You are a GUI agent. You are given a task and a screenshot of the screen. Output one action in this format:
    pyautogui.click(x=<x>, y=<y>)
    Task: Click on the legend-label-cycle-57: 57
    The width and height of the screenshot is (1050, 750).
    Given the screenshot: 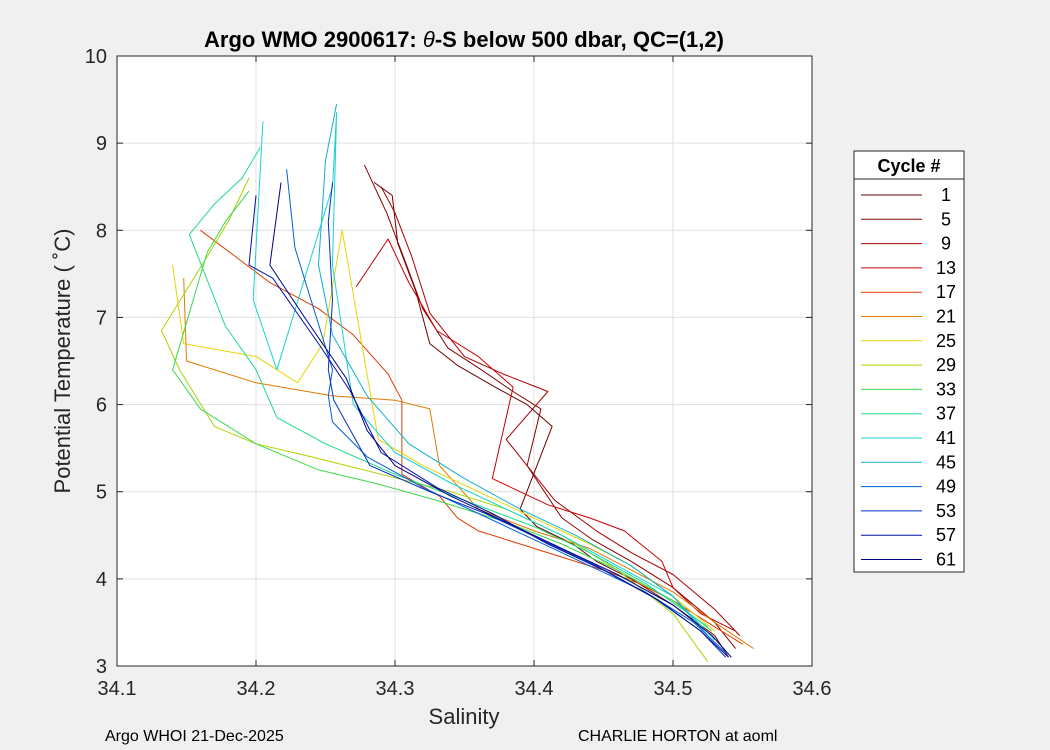 What is the action you would take?
    pyautogui.click(x=946, y=535)
    